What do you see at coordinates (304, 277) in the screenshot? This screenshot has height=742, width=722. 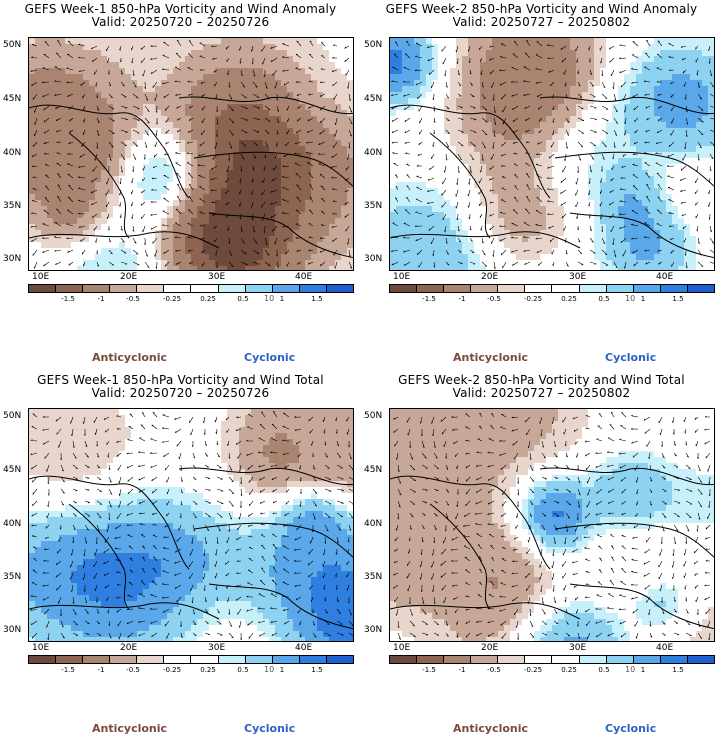 I see `longitude-label: 40E` at bounding box center [304, 277].